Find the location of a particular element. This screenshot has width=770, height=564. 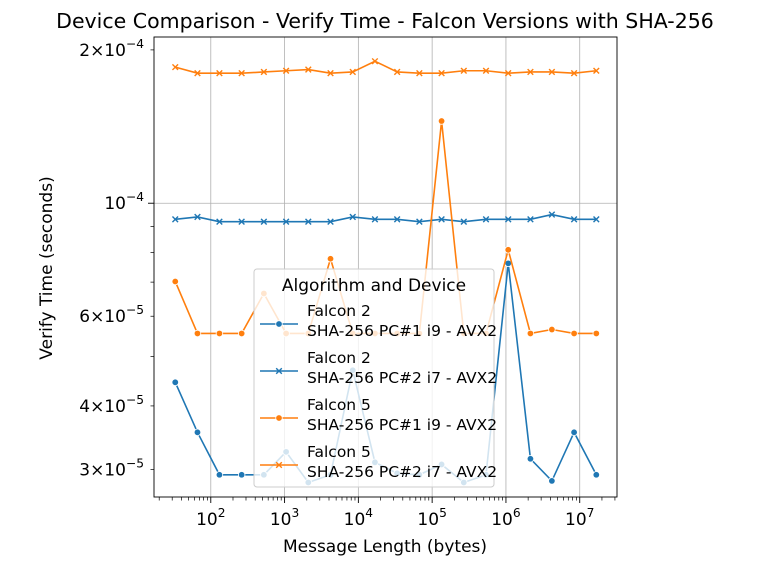

y-axis-label: Verify Time (seconds) is located at coordinates (47, 267).